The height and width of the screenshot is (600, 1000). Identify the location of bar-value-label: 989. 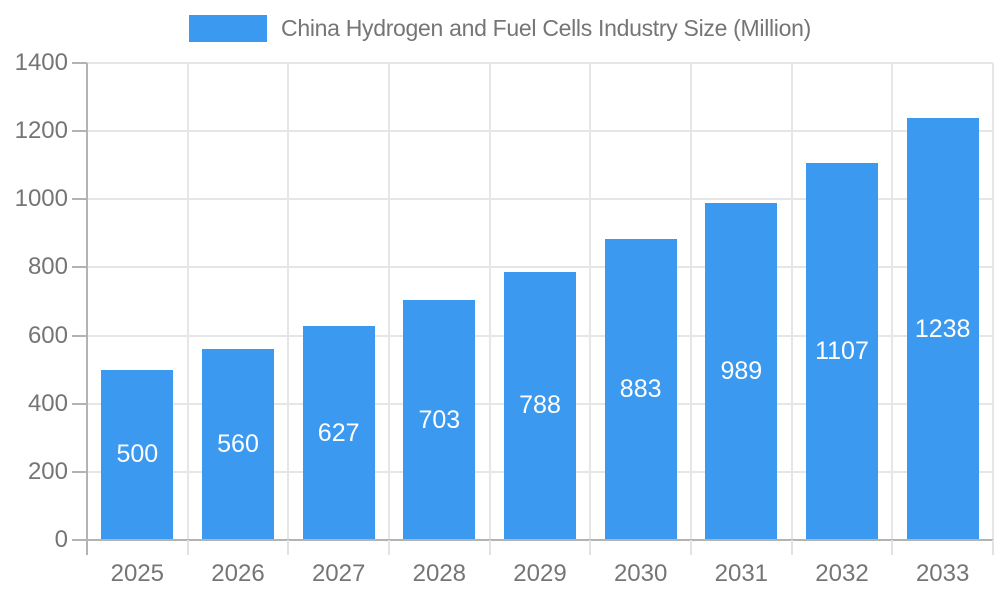
(741, 371).